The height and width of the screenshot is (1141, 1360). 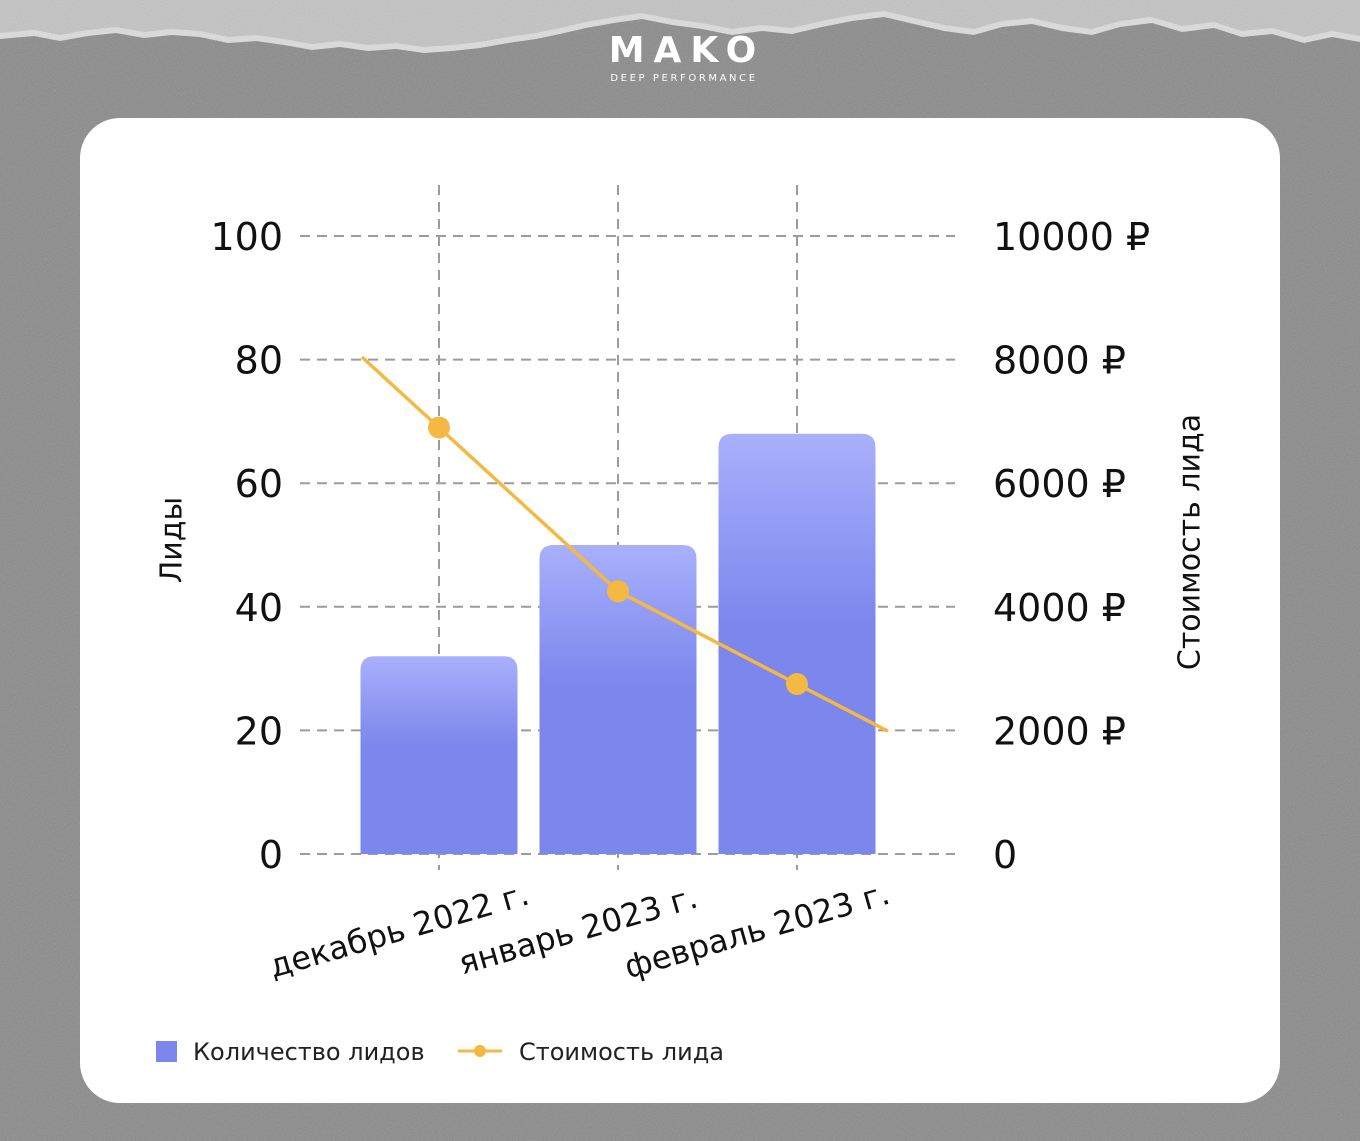 I want to click on line-series-layer, so click(x=624, y=544).